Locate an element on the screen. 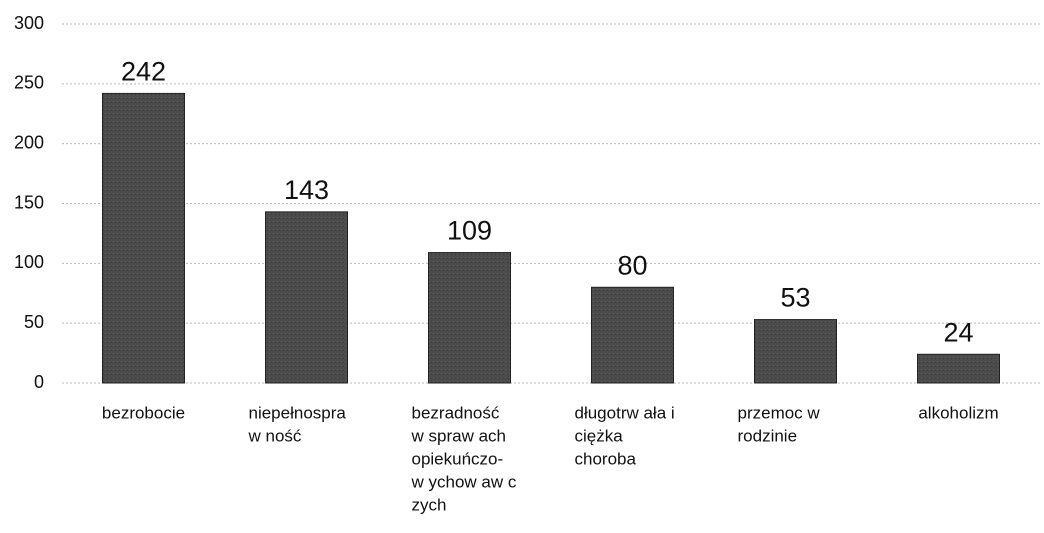 This screenshot has height=533, width=1044. y-tick-label: 250 is located at coordinates (29, 83).